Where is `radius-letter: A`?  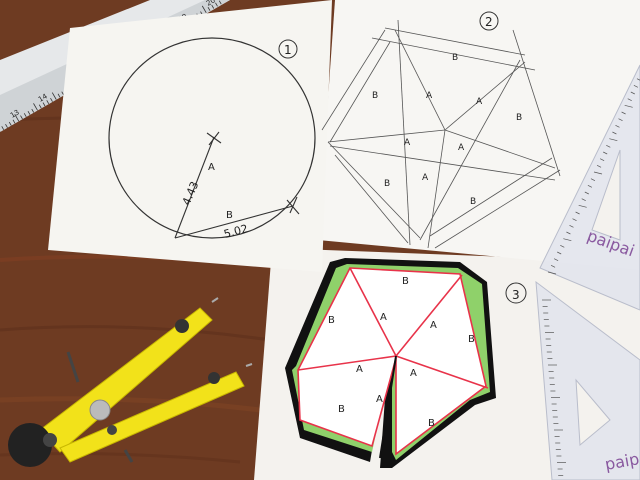
radius-letter: A is located at coordinates (211, 167).